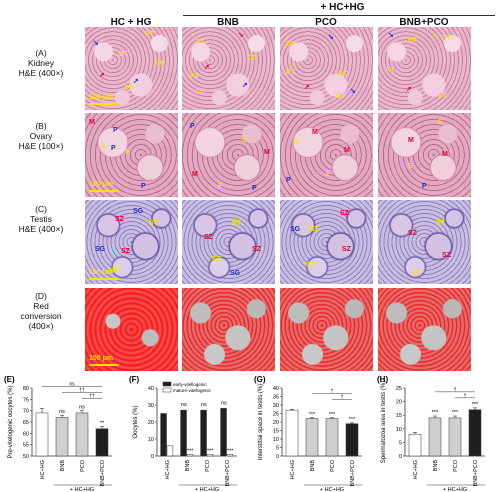 This screenshot has width=500, height=492. Describe the element at coordinates (245, 85) in the screenshot. I see `arrow-blue-icon: ➚` at that location.